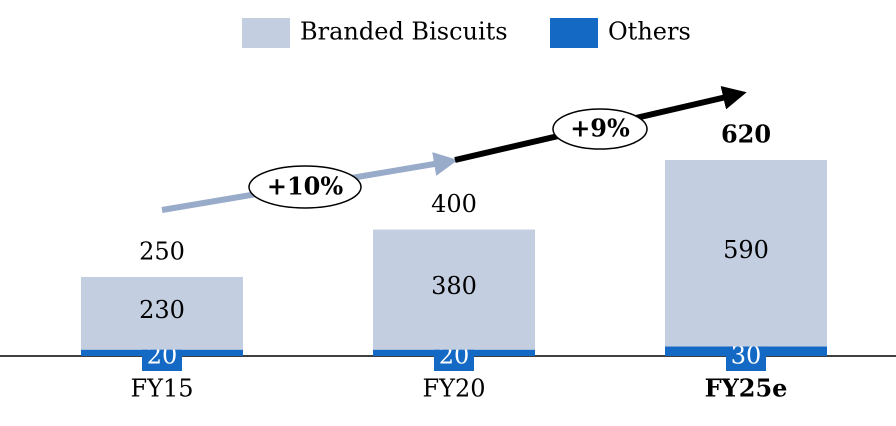 Image resolution: width=896 pixels, height=426 pixels. I want to click on total-label: 400, so click(454, 204).